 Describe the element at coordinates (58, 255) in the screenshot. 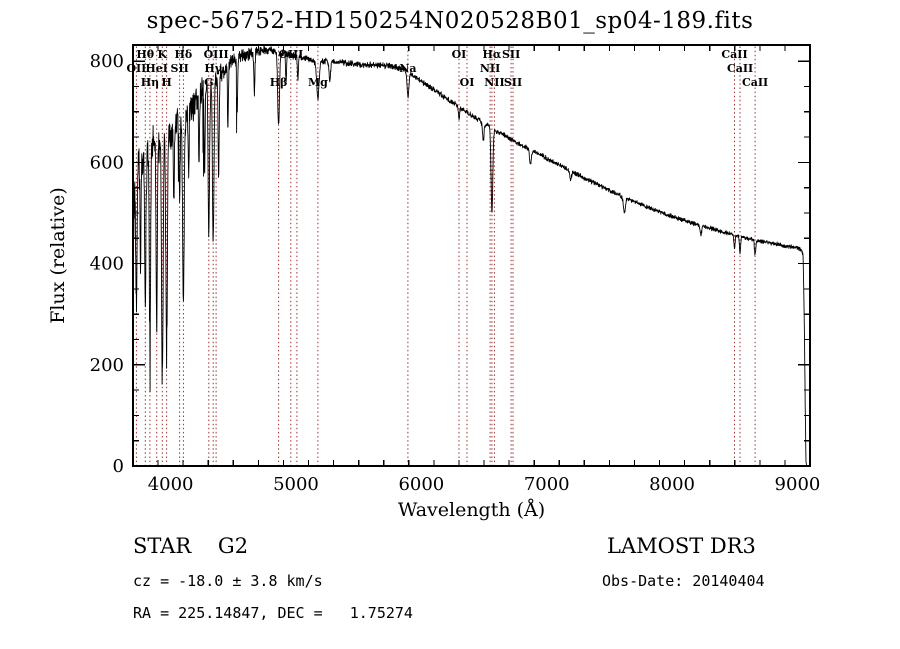

I see `svg-text: Flux (relative)` at that location.